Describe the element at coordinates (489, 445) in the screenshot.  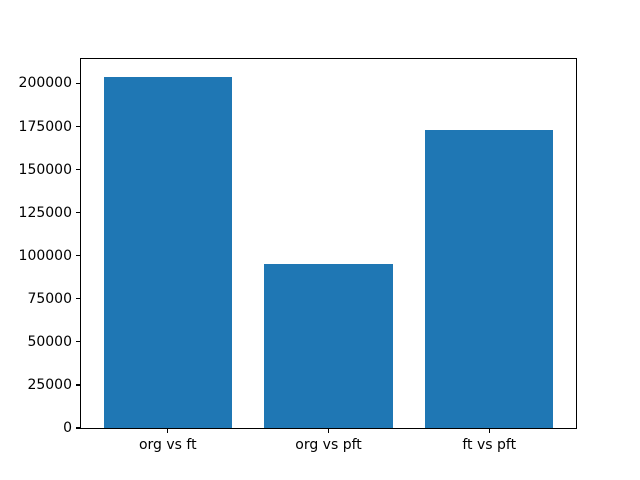
I see `x-tick-label: ft vs pft` at that location.